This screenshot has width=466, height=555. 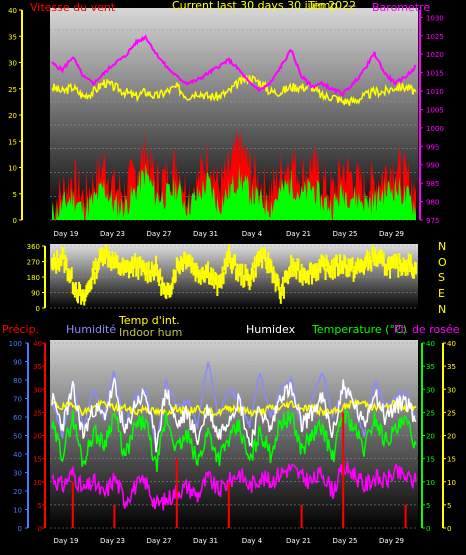 What do you see at coordinates (430, 437) in the screenshot?
I see `temp-axis-tick-label: 20` at bounding box center [430, 437].